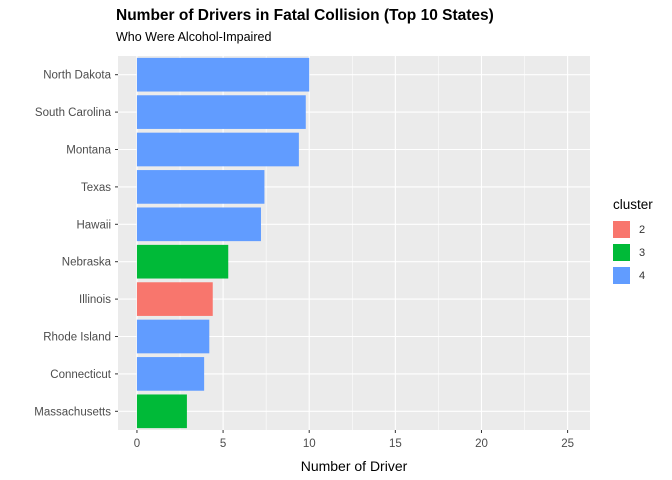 Image resolution: width=672 pixels, height=480 pixels. What do you see at coordinates (642, 252) in the screenshot?
I see `legend-label: 3` at bounding box center [642, 252].